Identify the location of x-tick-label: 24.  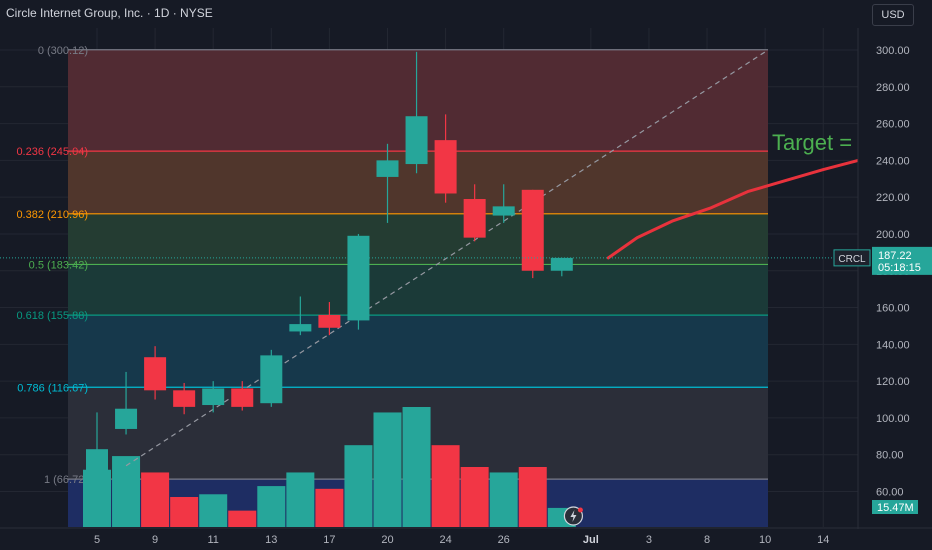
(445, 540).